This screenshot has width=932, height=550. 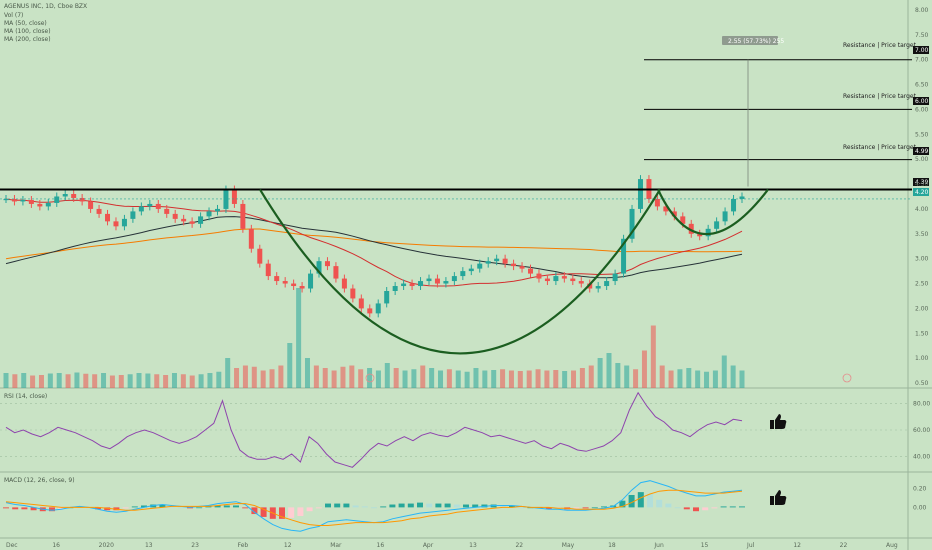 I want to click on rsi-axis-tick: 40.00, so click(x=921, y=457).